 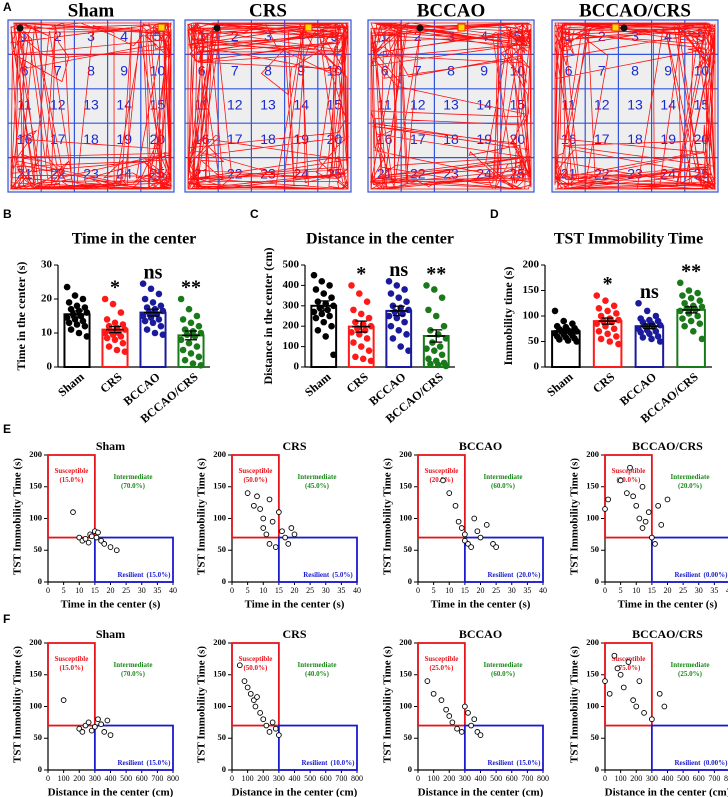 What do you see at coordinates (70, 385) in the screenshot?
I see `category-label: Sham` at bounding box center [70, 385].